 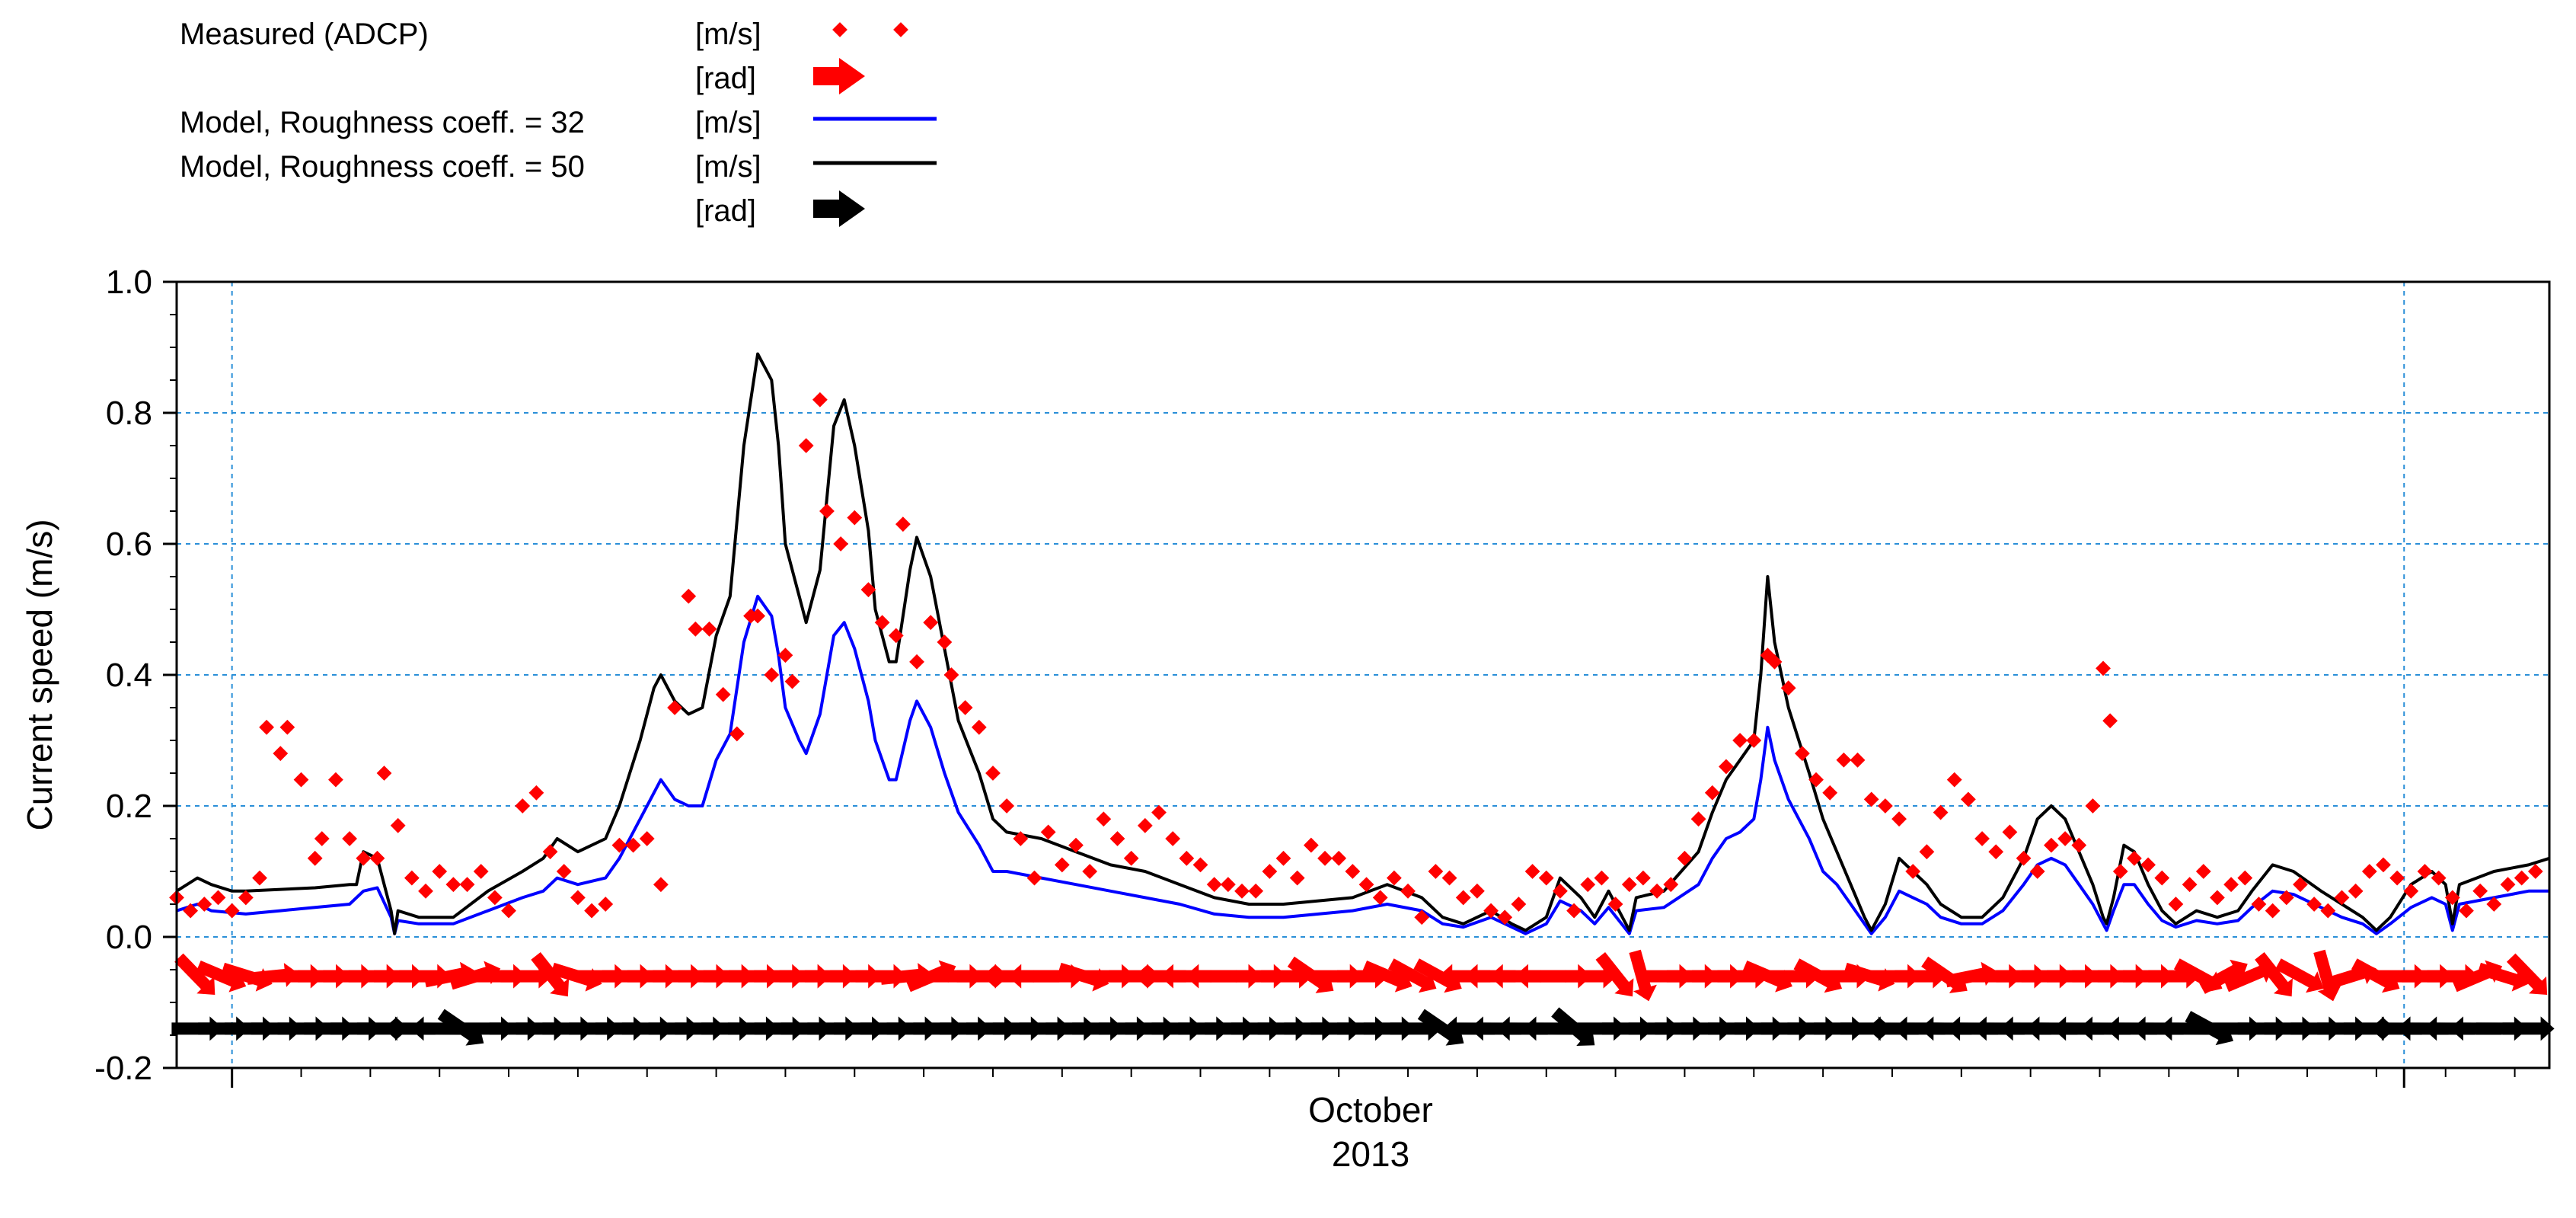 What do you see at coordinates (382, 167) in the screenshot?
I see `legend-label-model50: Model, Roughness coeff. = 50` at bounding box center [382, 167].